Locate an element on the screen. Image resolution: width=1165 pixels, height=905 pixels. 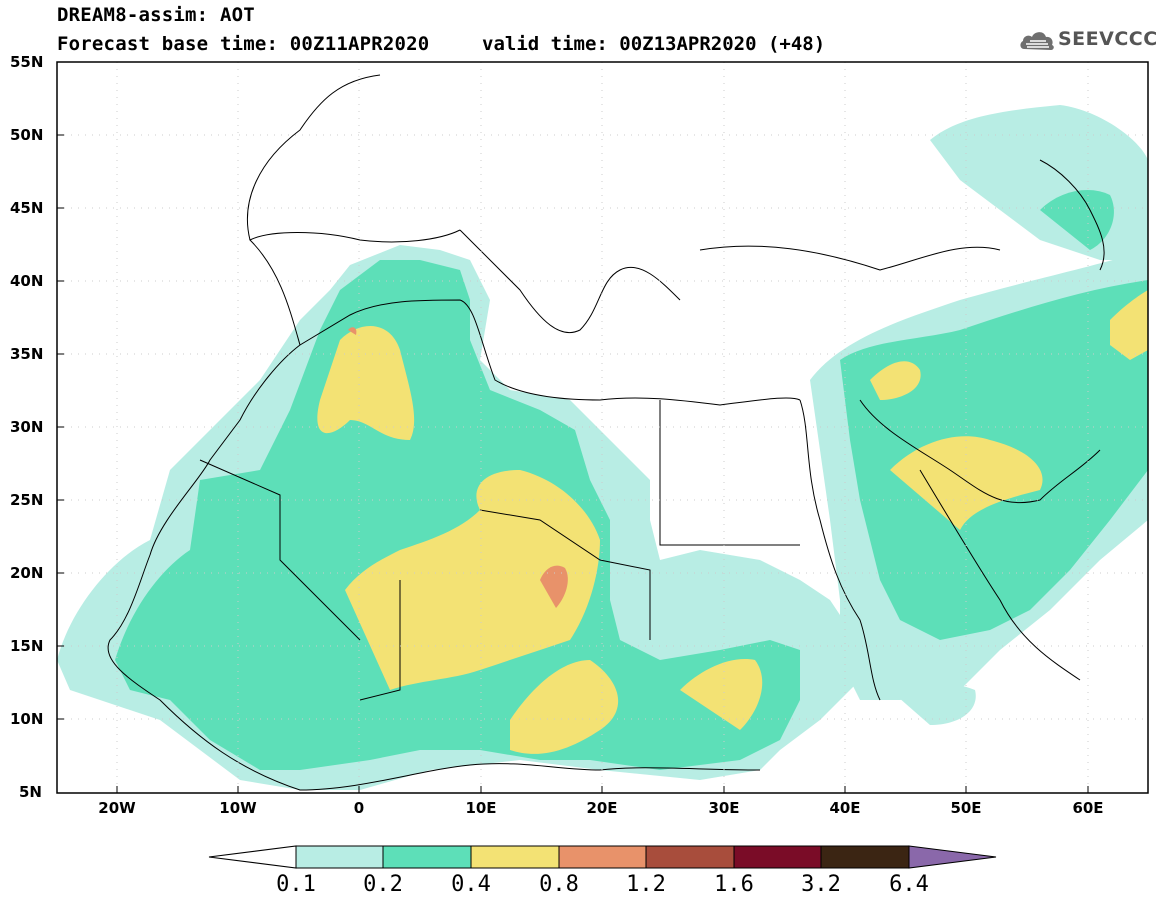
colorbar-label: 0.1 is located at coordinates (296, 884).